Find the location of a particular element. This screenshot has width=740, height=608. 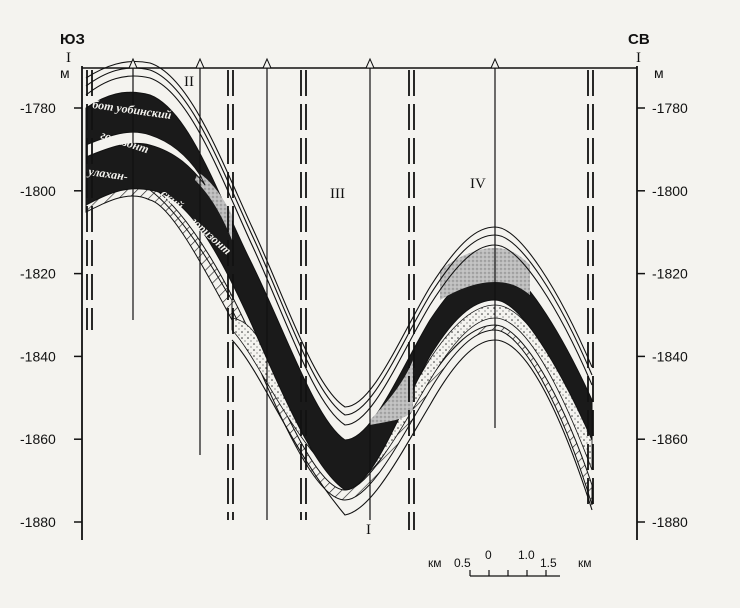

left-axis-tick-label: -1800 is located at coordinates (38, 191).